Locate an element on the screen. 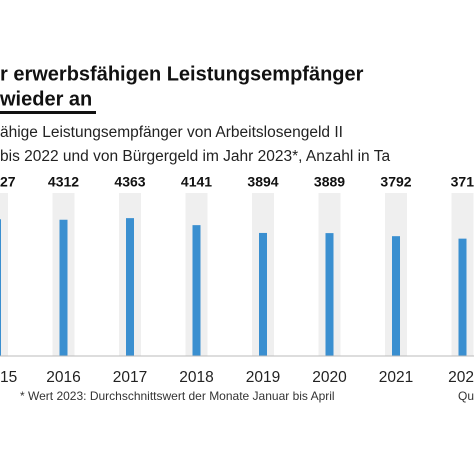  chart-title: wieder an is located at coordinates (46, 99).